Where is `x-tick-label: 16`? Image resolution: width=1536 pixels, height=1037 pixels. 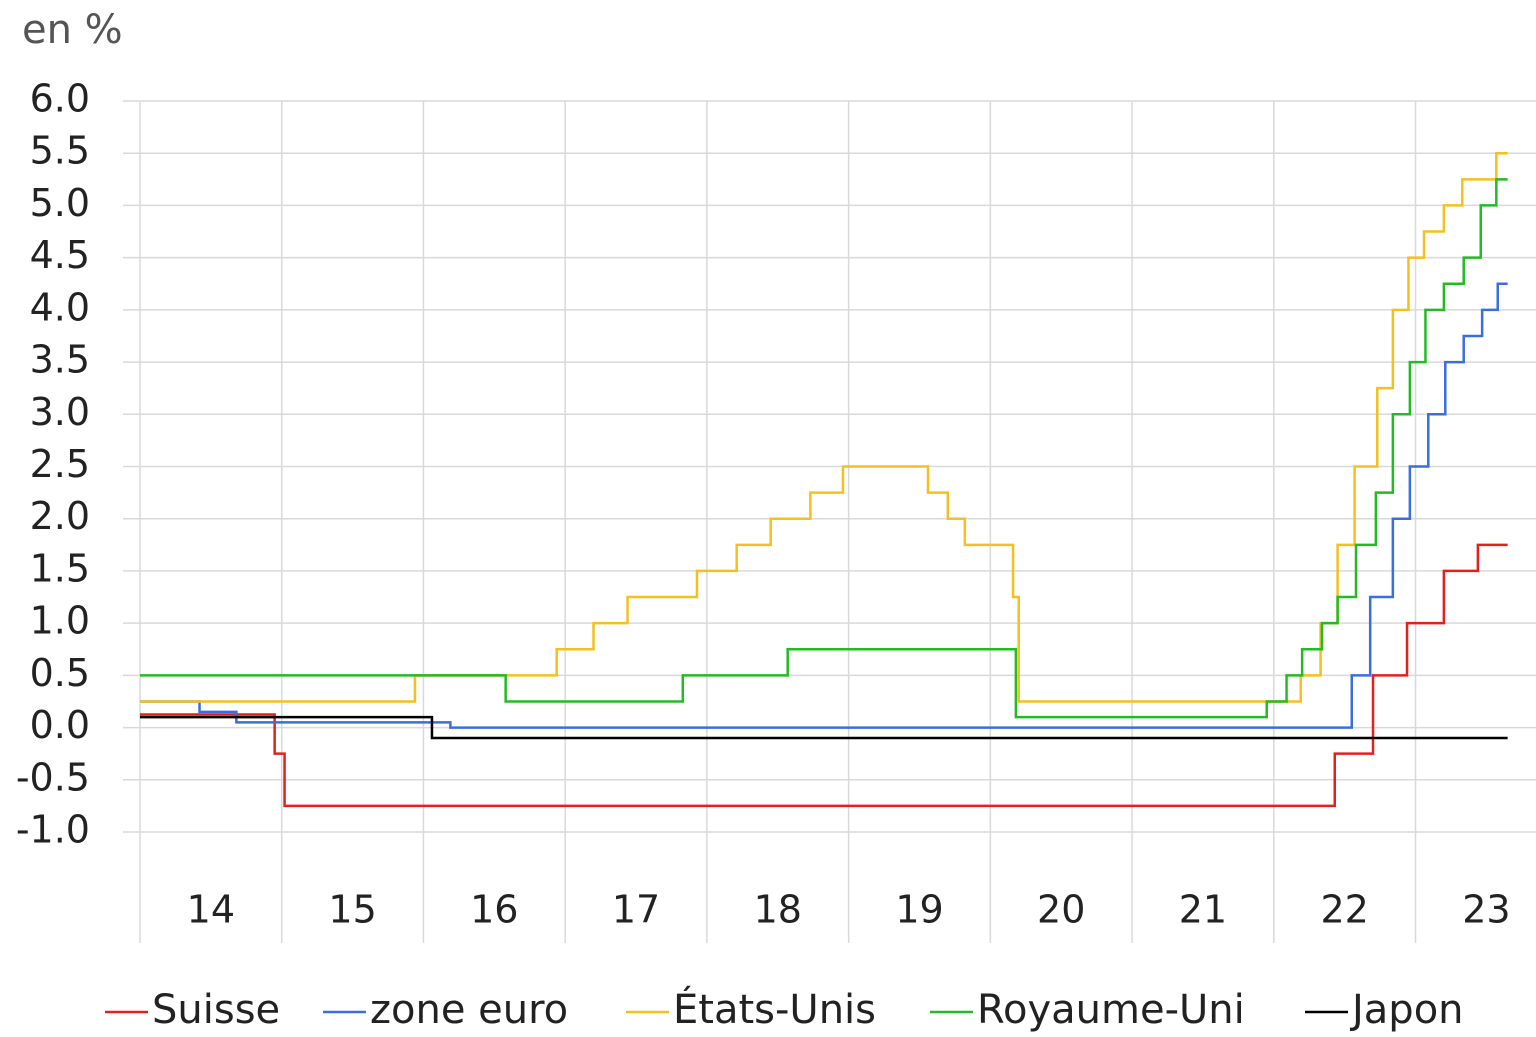 x-tick-label: 16 is located at coordinates (494, 910).